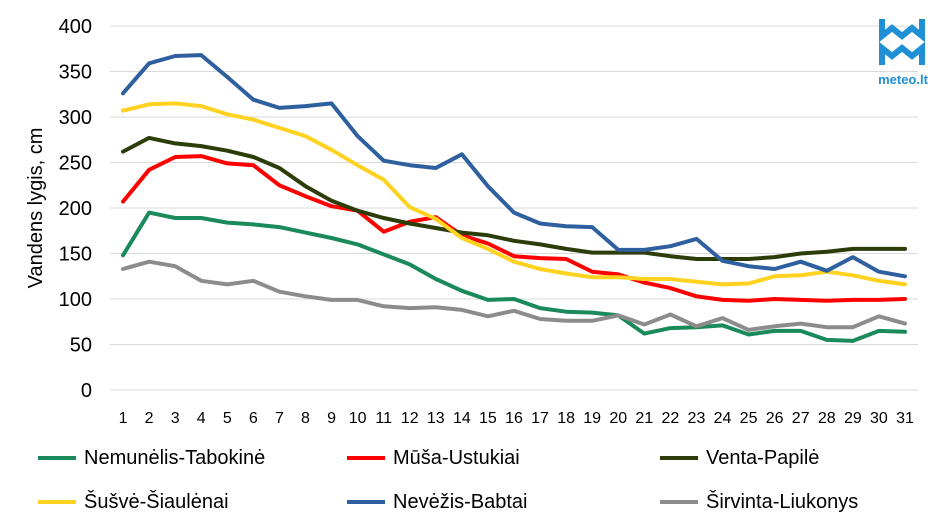 The height and width of the screenshot is (532, 945). What do you see at coordinates (36, 208) in the screenshot?
I see `y-axis-label: Vandens lygis, cm` at bounding box center [36, 208].